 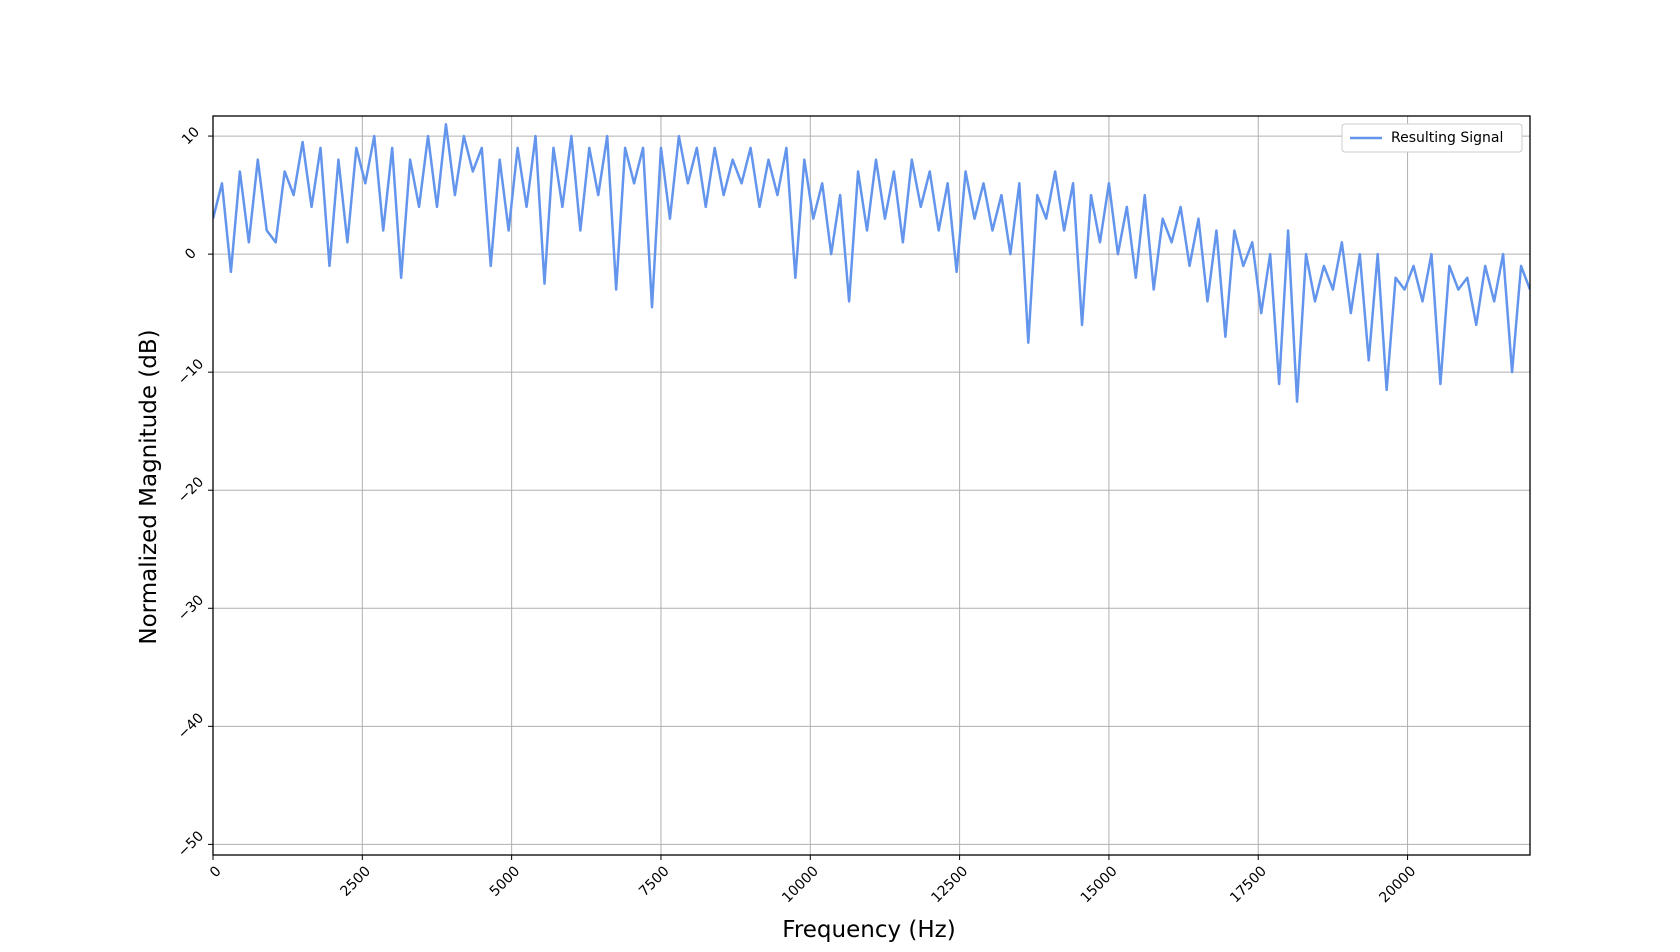 I want to click on legend-label: Resulting Signal, so click(x=1447, y=138).